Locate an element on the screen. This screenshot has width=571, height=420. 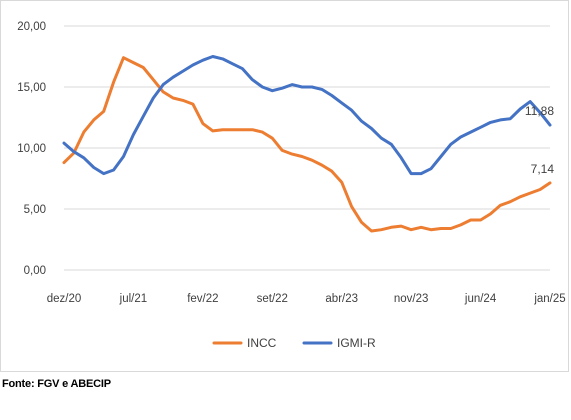
x-tick-label: fev/22 is located at coordinates (202, 299).